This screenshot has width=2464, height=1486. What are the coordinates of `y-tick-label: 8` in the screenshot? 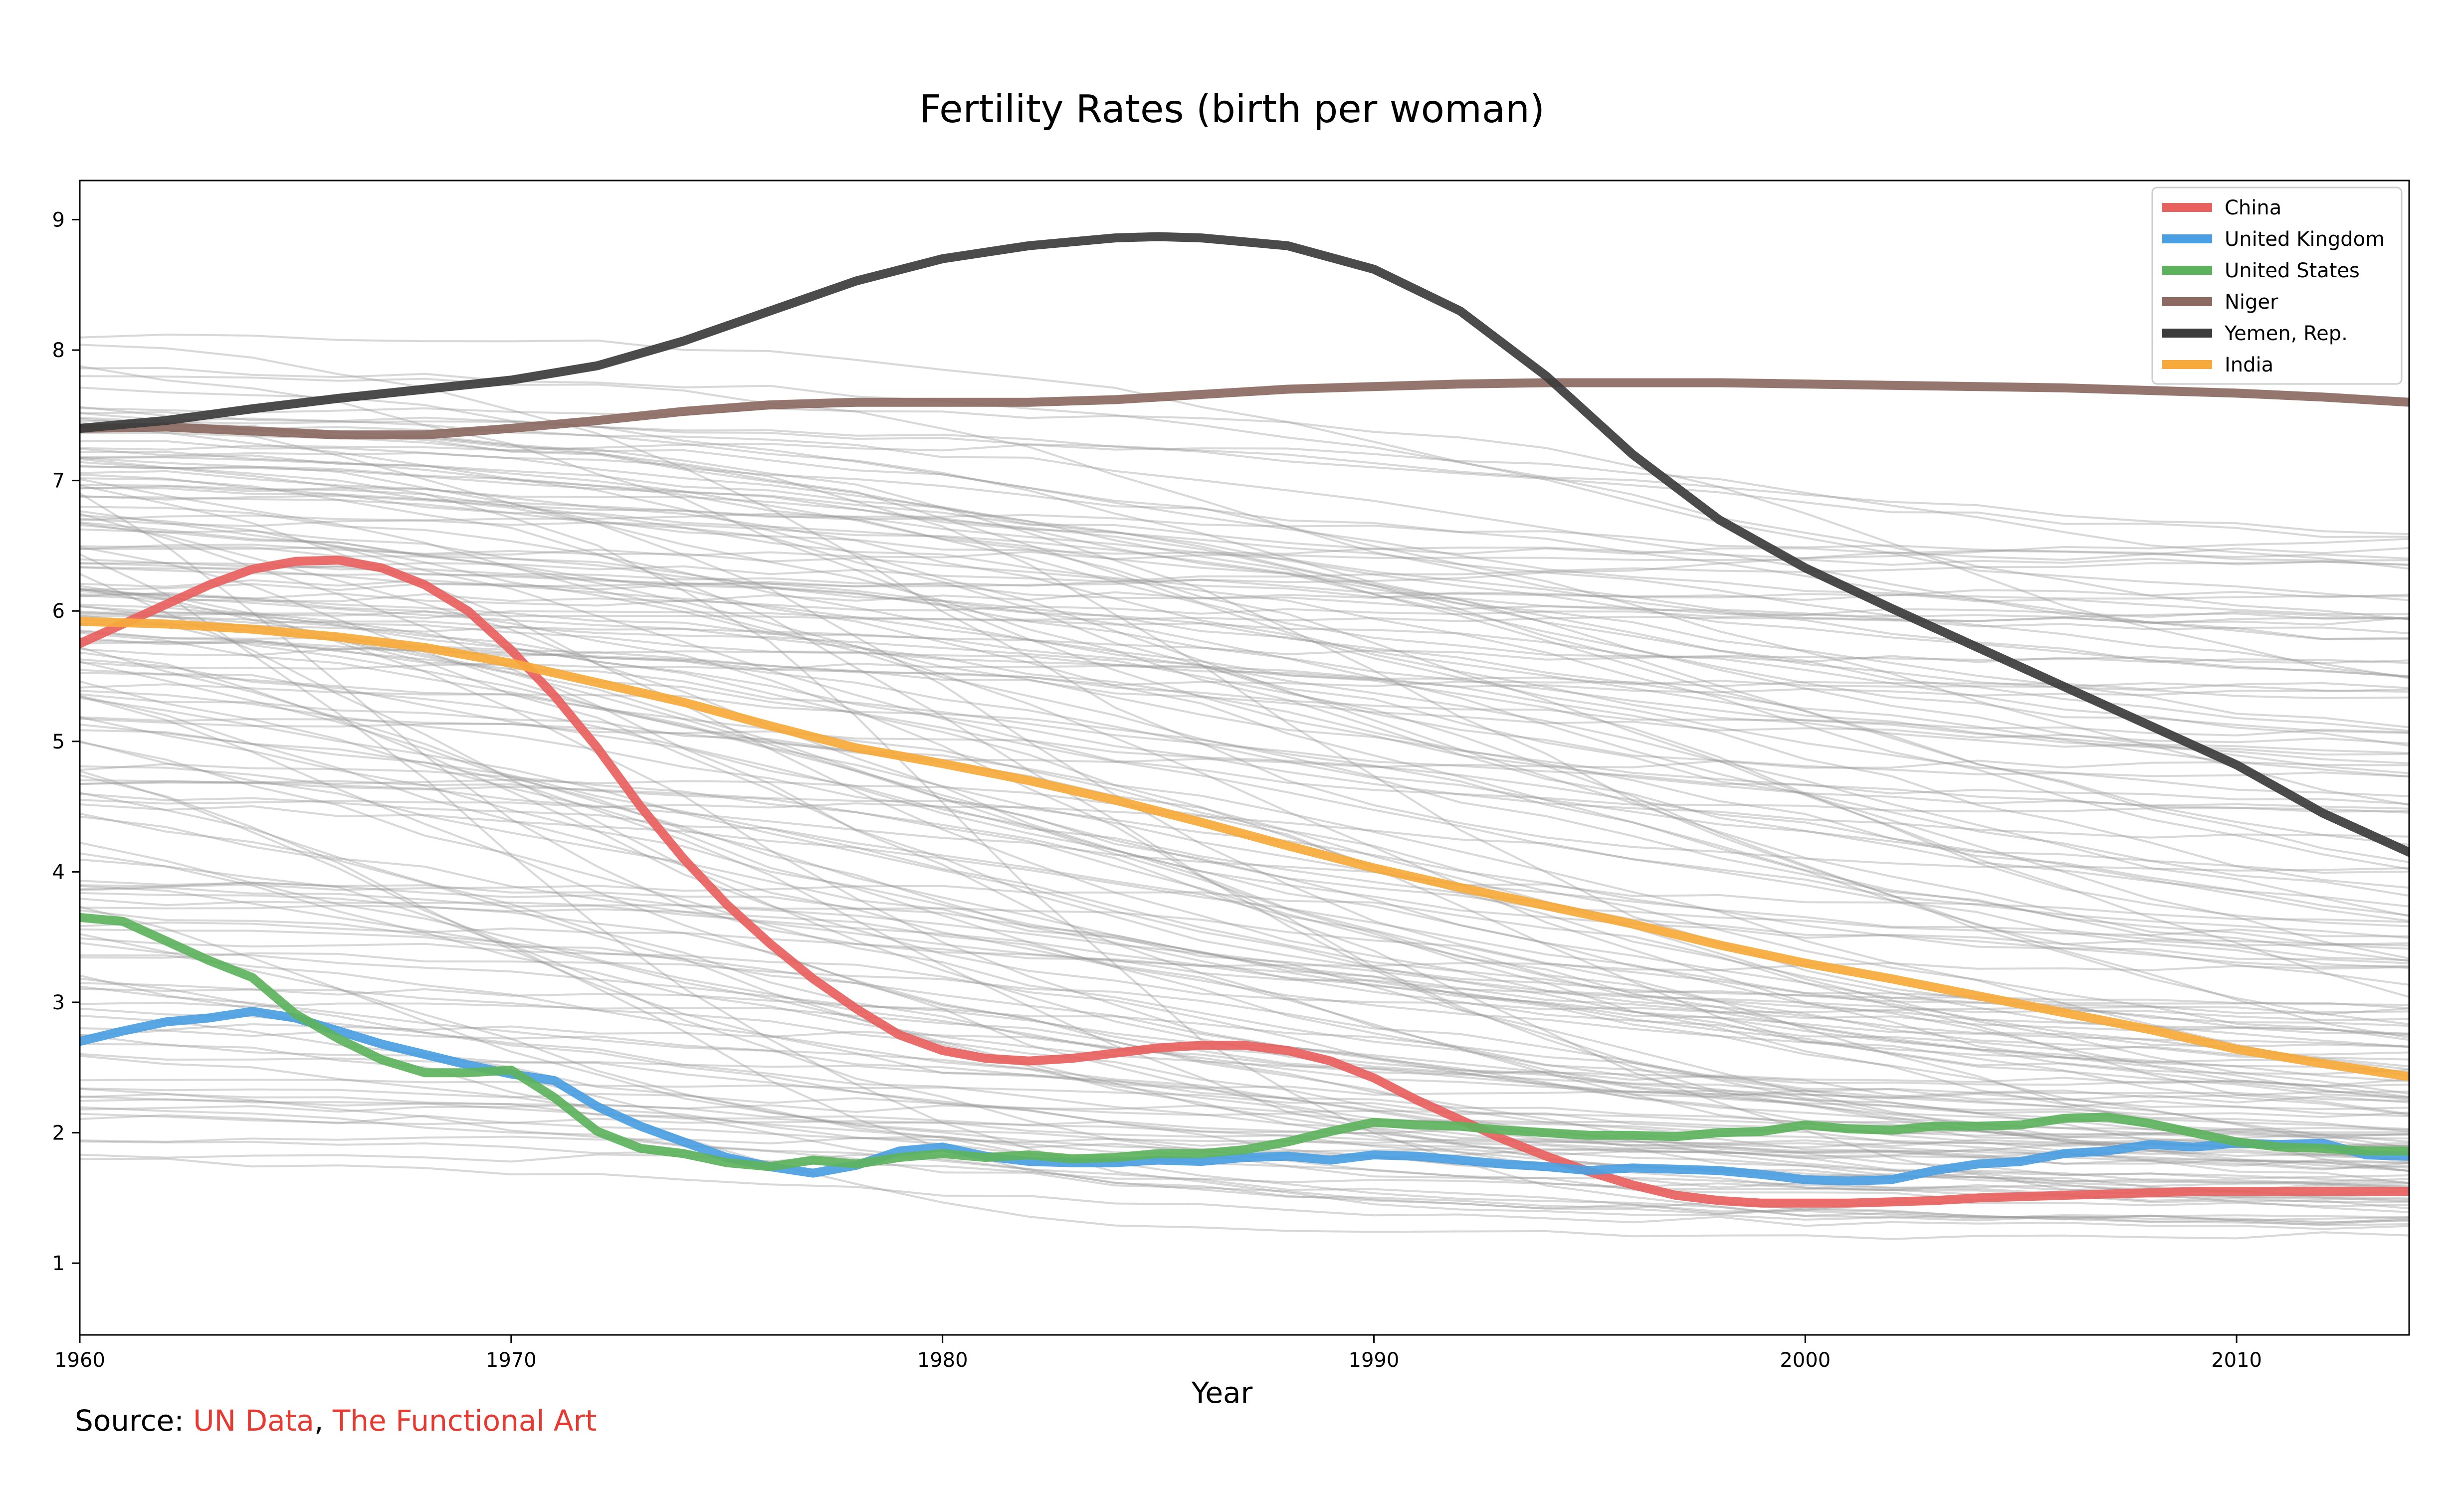 It's located at (58, 350).